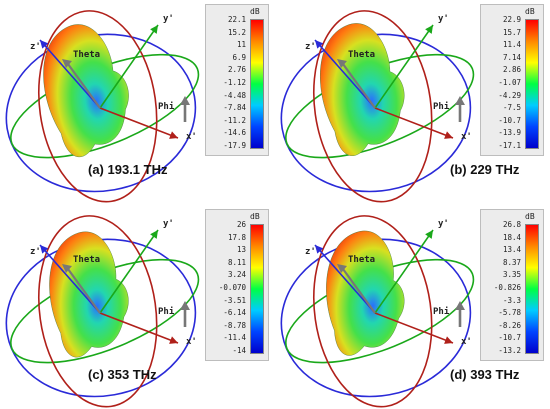 The image size is (550, 409). Describe the element at coordinates (511, 300) in the screenshot. I see `scale-tick-label: -3.3` at that location.